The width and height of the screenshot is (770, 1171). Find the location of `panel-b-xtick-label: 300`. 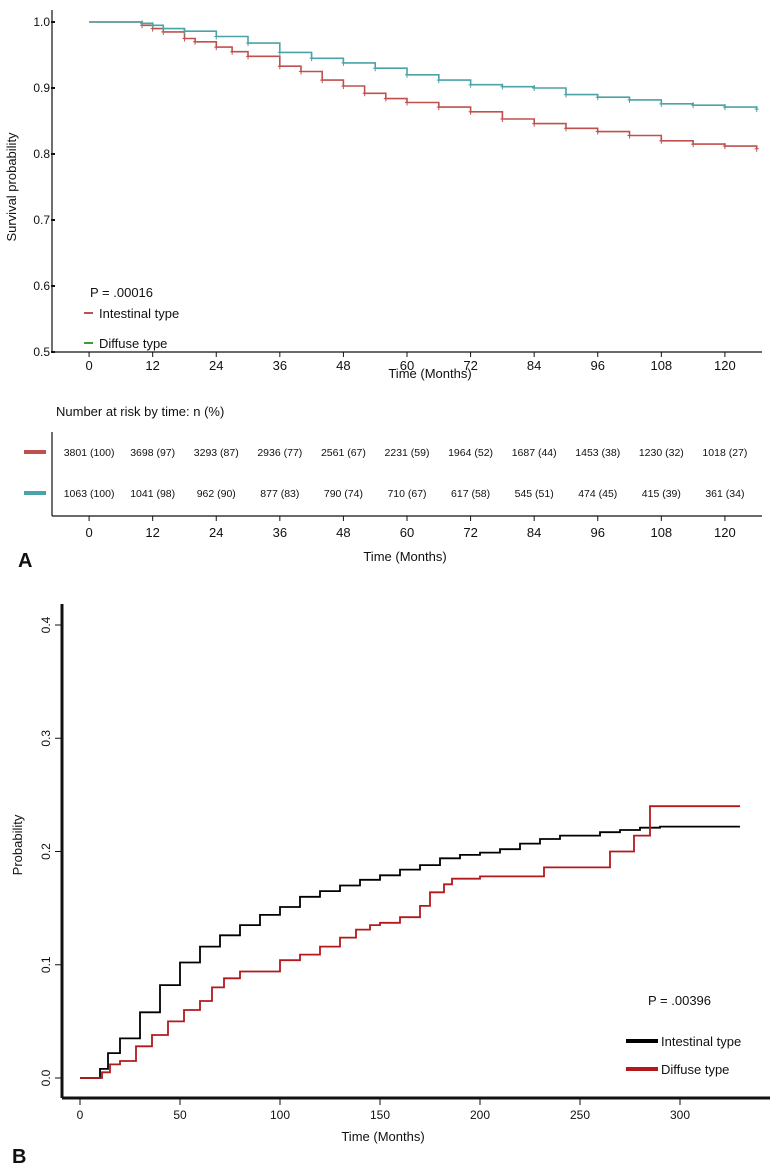

panel-b-xtick-label: 300 is located at coordinates (680, 1115).